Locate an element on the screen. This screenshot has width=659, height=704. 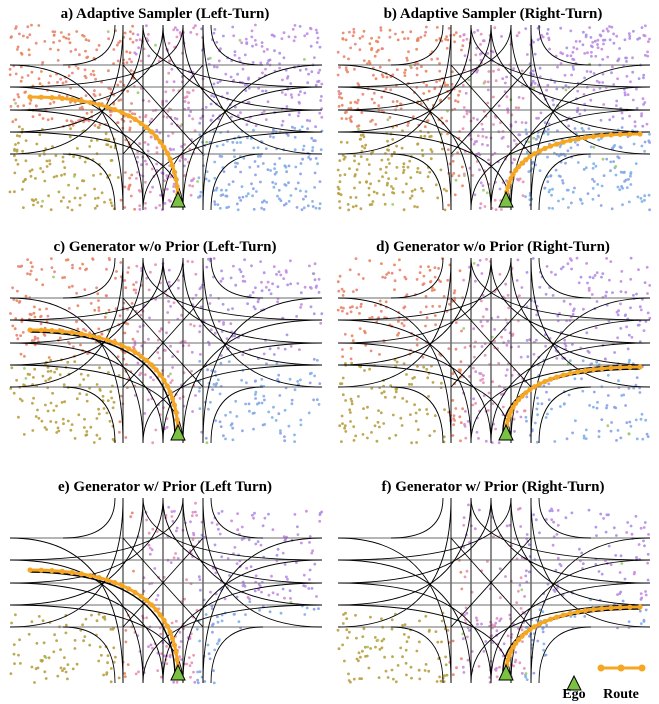
legend: Ego Route is located at coordinates (604, 683).